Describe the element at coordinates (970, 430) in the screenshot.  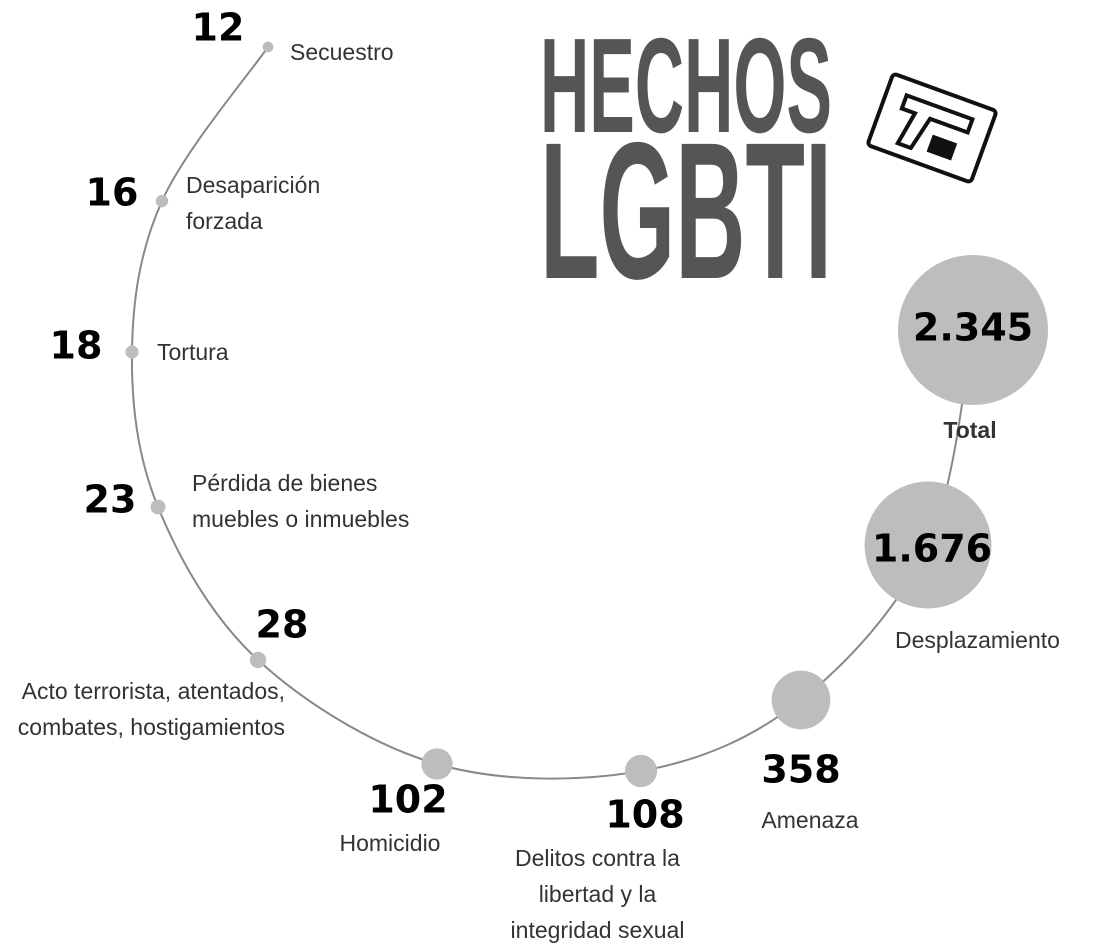
I see `category-label: Total` at that location.